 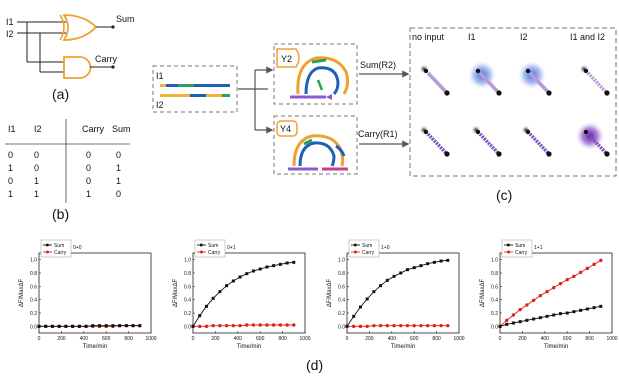 I want to click on gate-y4-box, so click(x=315, y=145).